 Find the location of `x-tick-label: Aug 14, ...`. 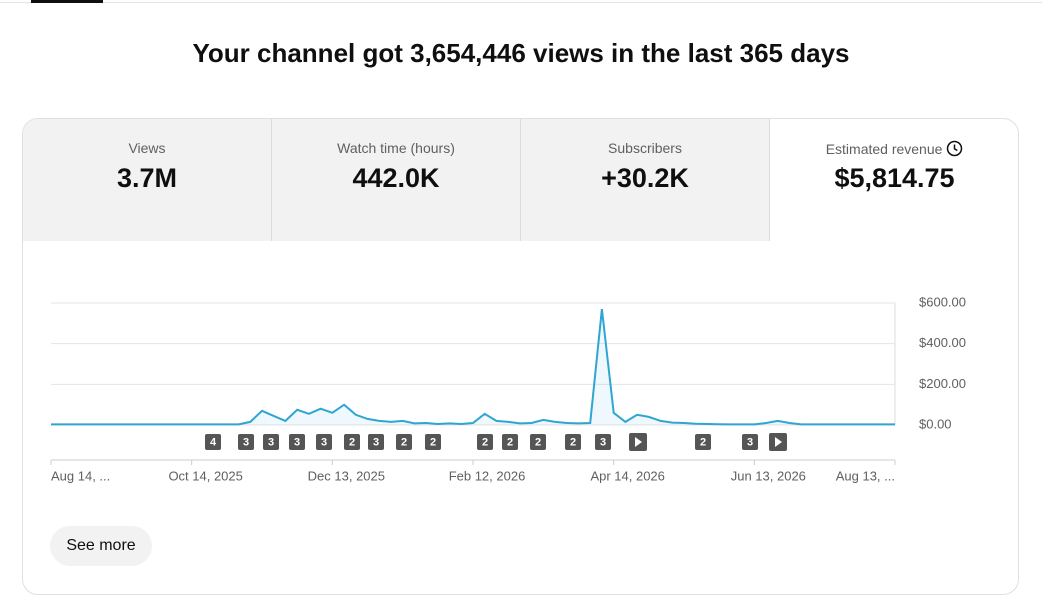

x-tick-label: Aug 14, ... is located at coordinates (80, 475).